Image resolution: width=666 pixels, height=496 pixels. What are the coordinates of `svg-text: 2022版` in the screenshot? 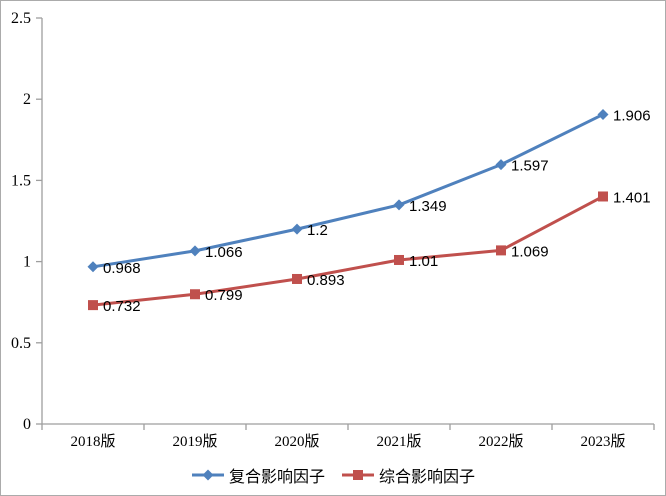 It's located at (500, 441).